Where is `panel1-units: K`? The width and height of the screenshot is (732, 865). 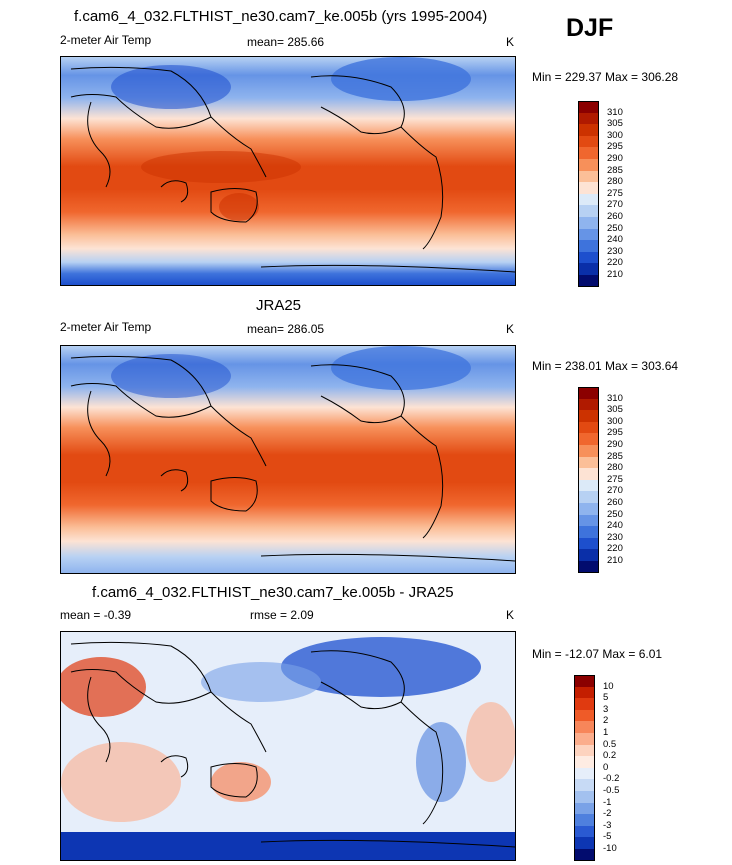 panel1-units: K is located at coordinates (510, 42).